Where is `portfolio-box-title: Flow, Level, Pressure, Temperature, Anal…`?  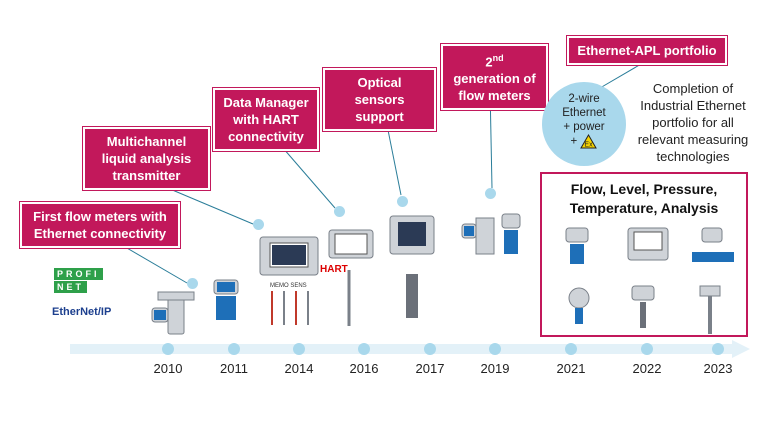 portfolio-box-title: Flow, Level, Pressure, Temperature, Anal… is located at coordinates (644, 198).